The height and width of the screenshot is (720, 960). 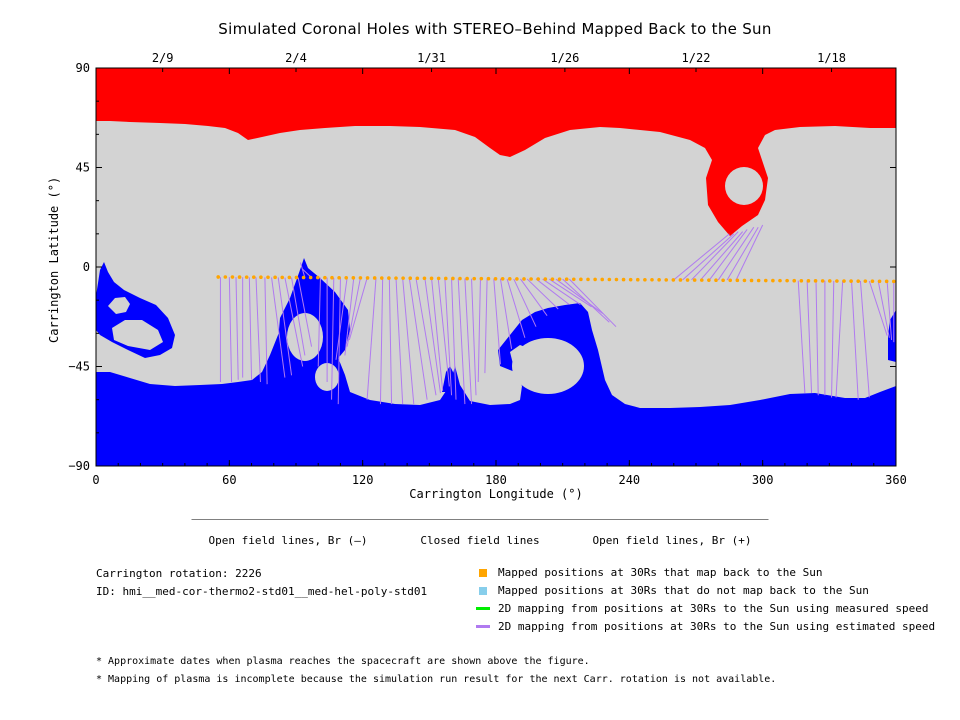 What do you see at coordinates (483, 573) in the screenshot?
I see `legend-swatch-mapped` at bounding box center [483, 573].